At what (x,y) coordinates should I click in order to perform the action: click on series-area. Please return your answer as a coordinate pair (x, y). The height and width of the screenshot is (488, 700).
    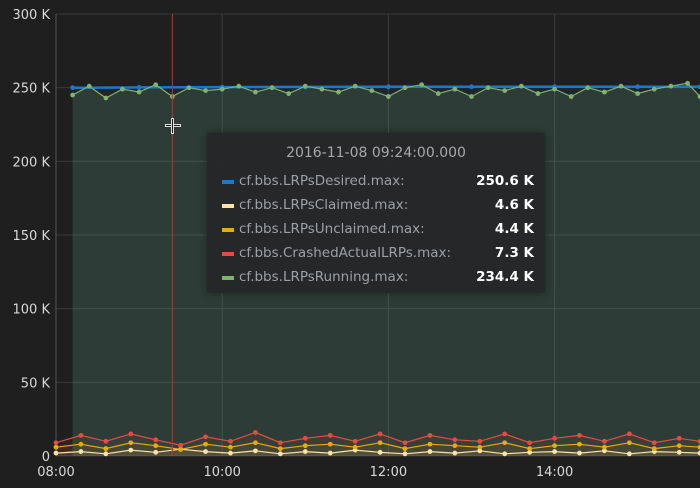
    Looking at the image, I should click on (378, 444).